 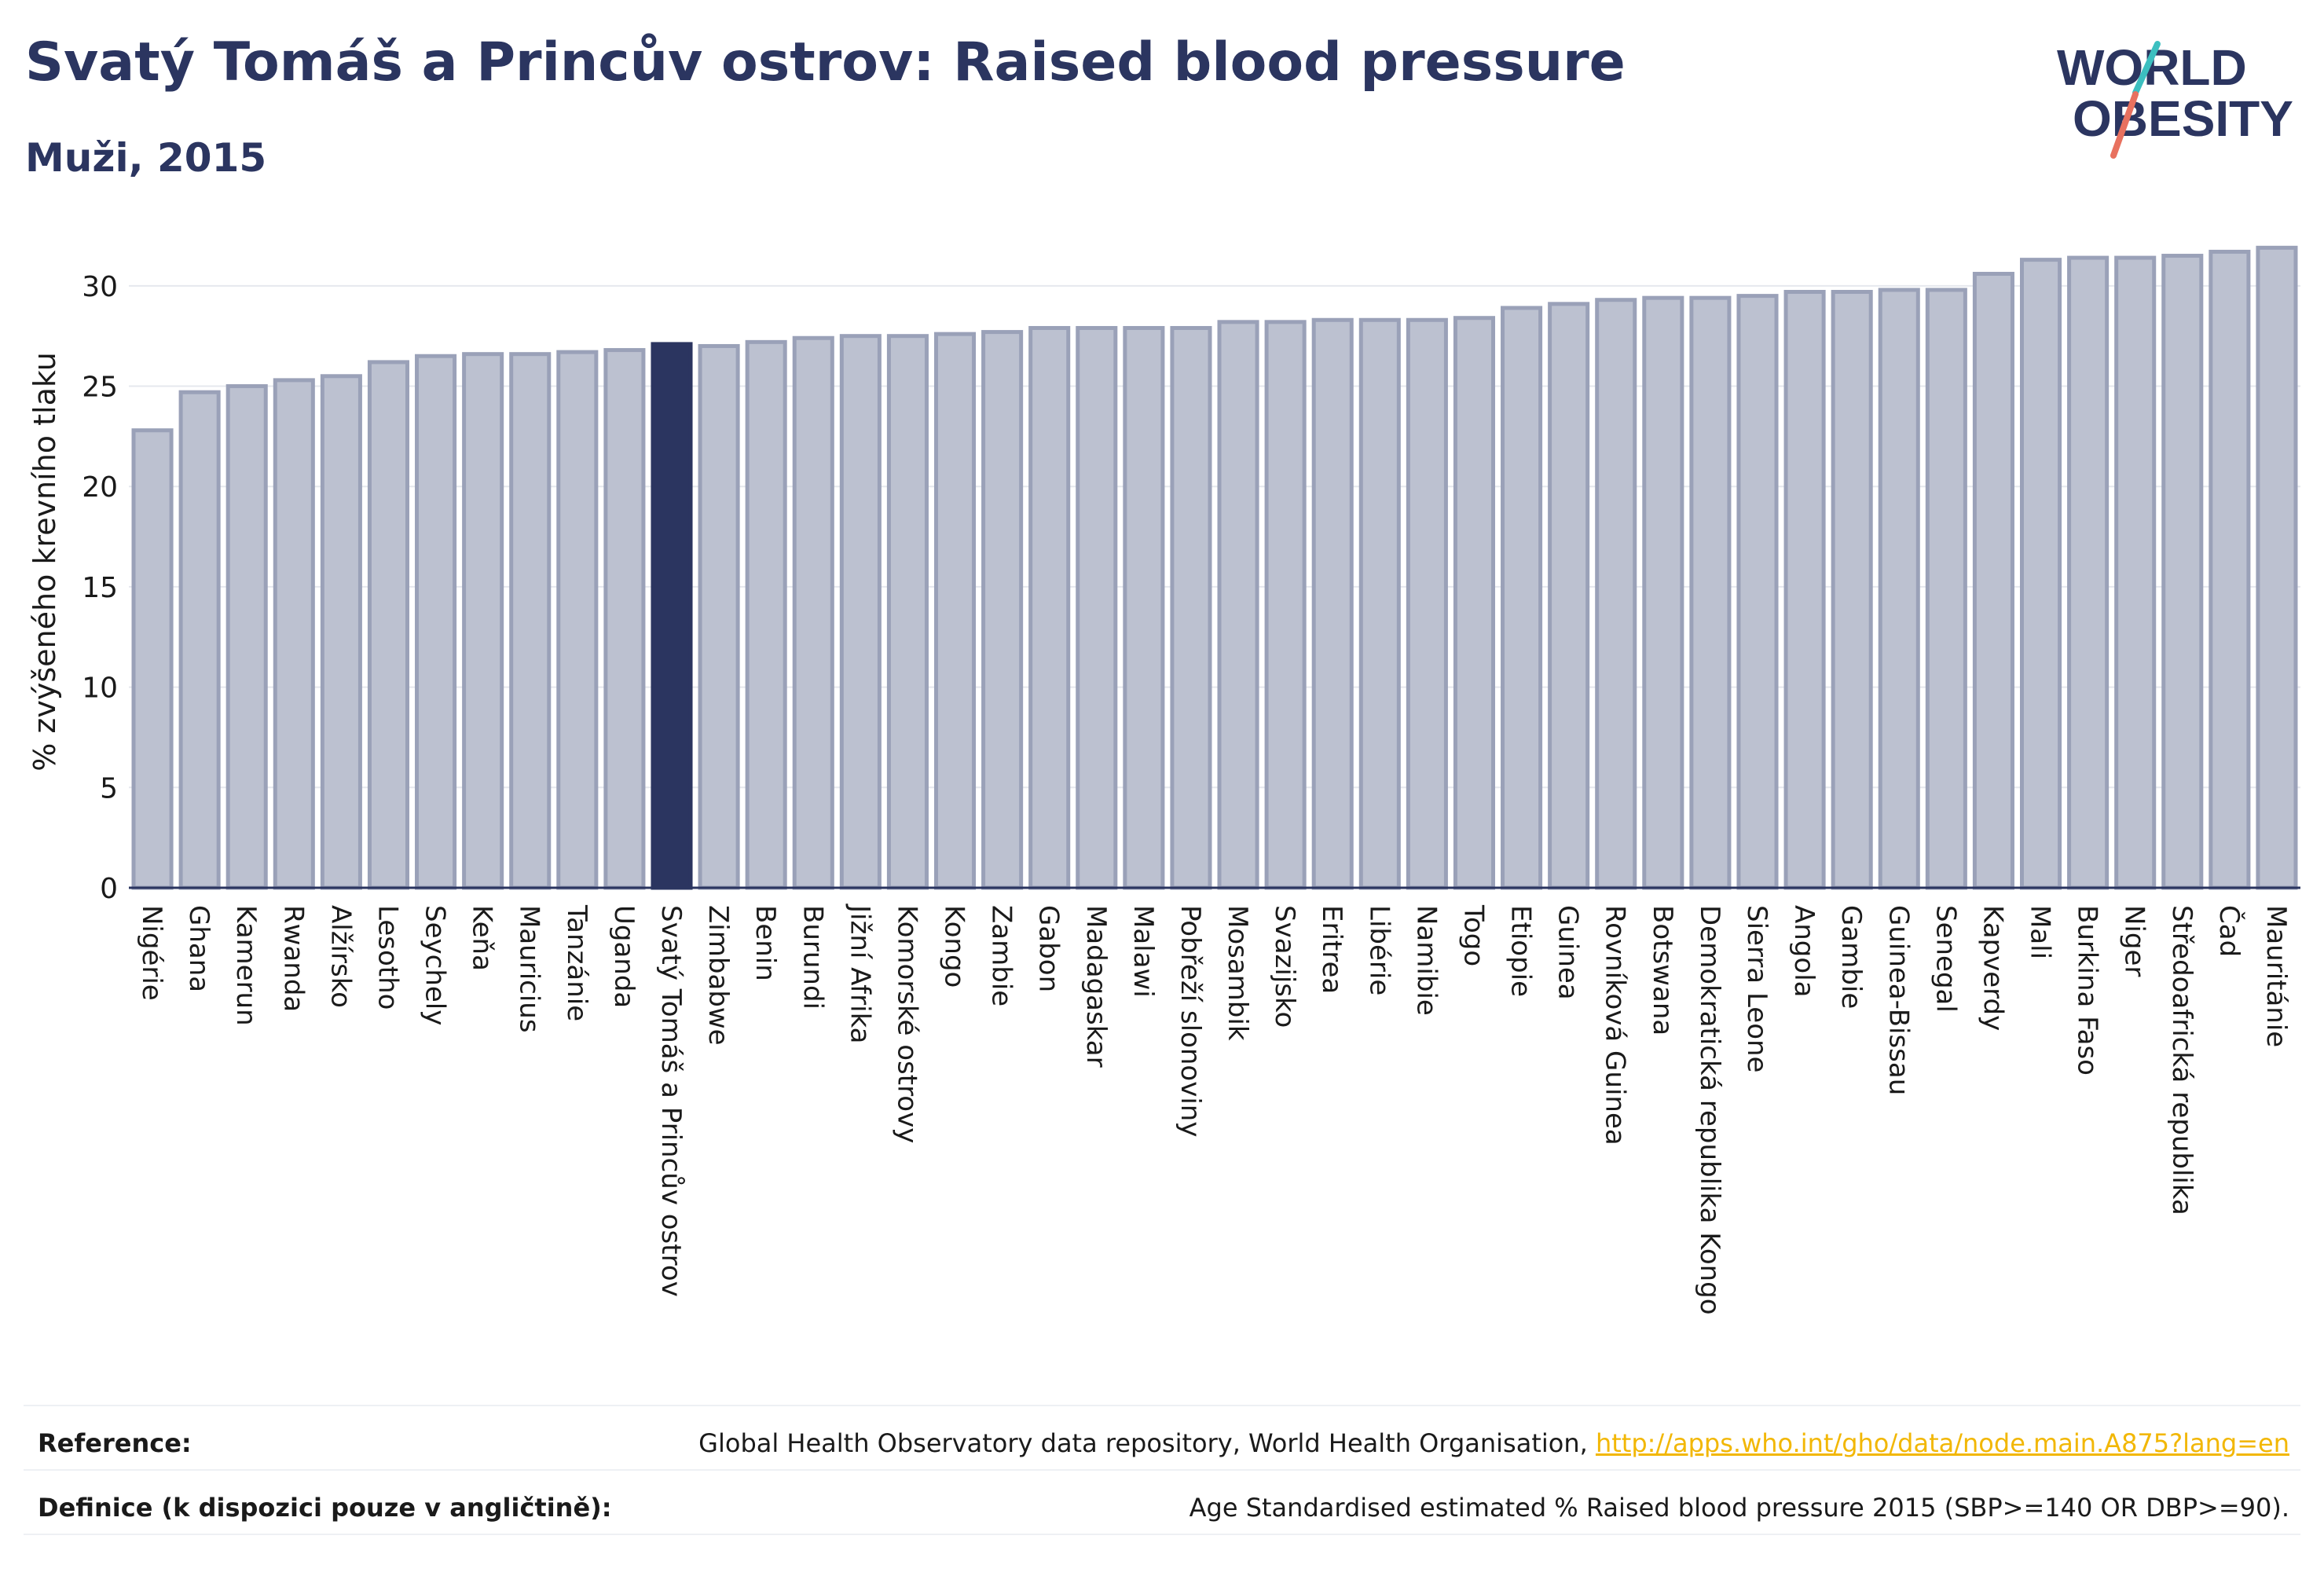 I want to click on y-tick-label: 30, so click(x=100, y=287).